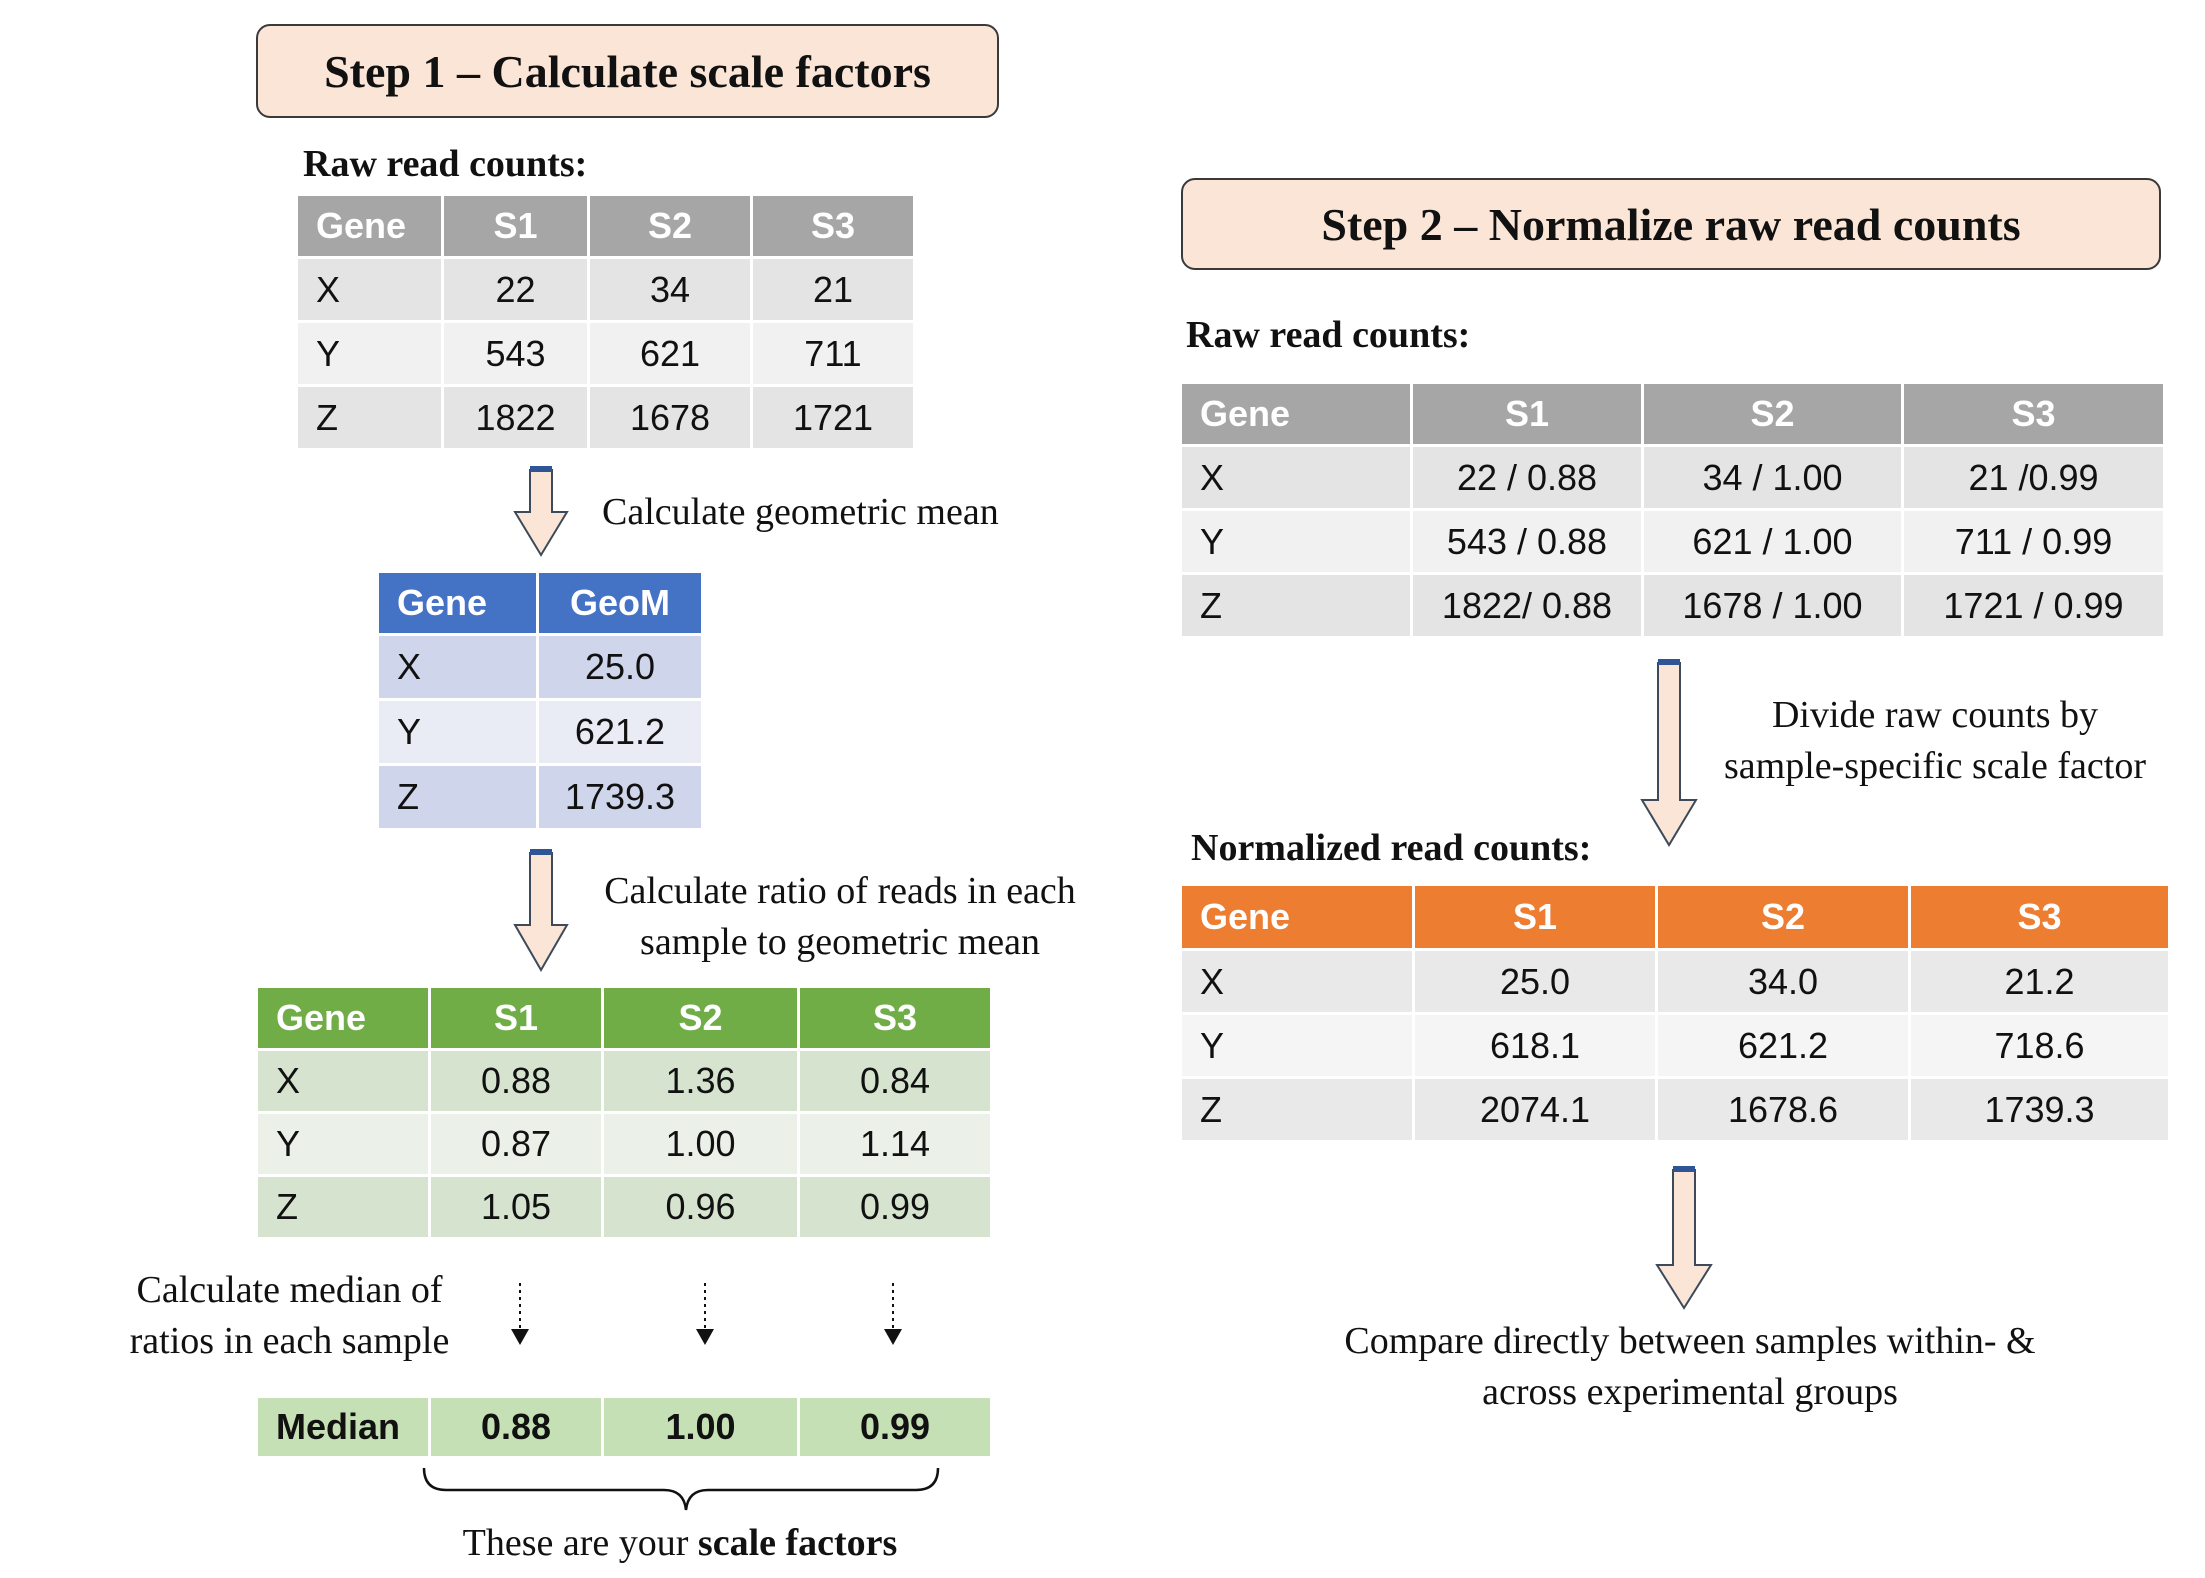 The image size is (2205, 1578). What do you see at coordinates (1535, 1045) in the screenshot?
I see `value-cell: 618.1` at bounding box center [1535, 1045].